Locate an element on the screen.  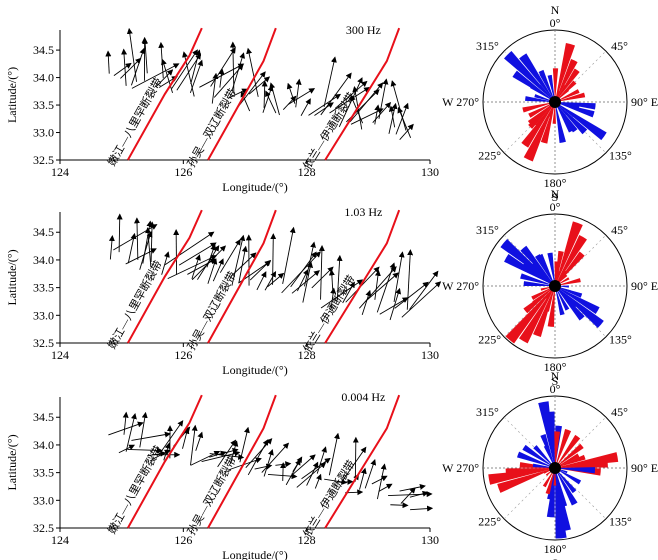
y-tick-label: 33.5 is located at coordinates (43, 105).